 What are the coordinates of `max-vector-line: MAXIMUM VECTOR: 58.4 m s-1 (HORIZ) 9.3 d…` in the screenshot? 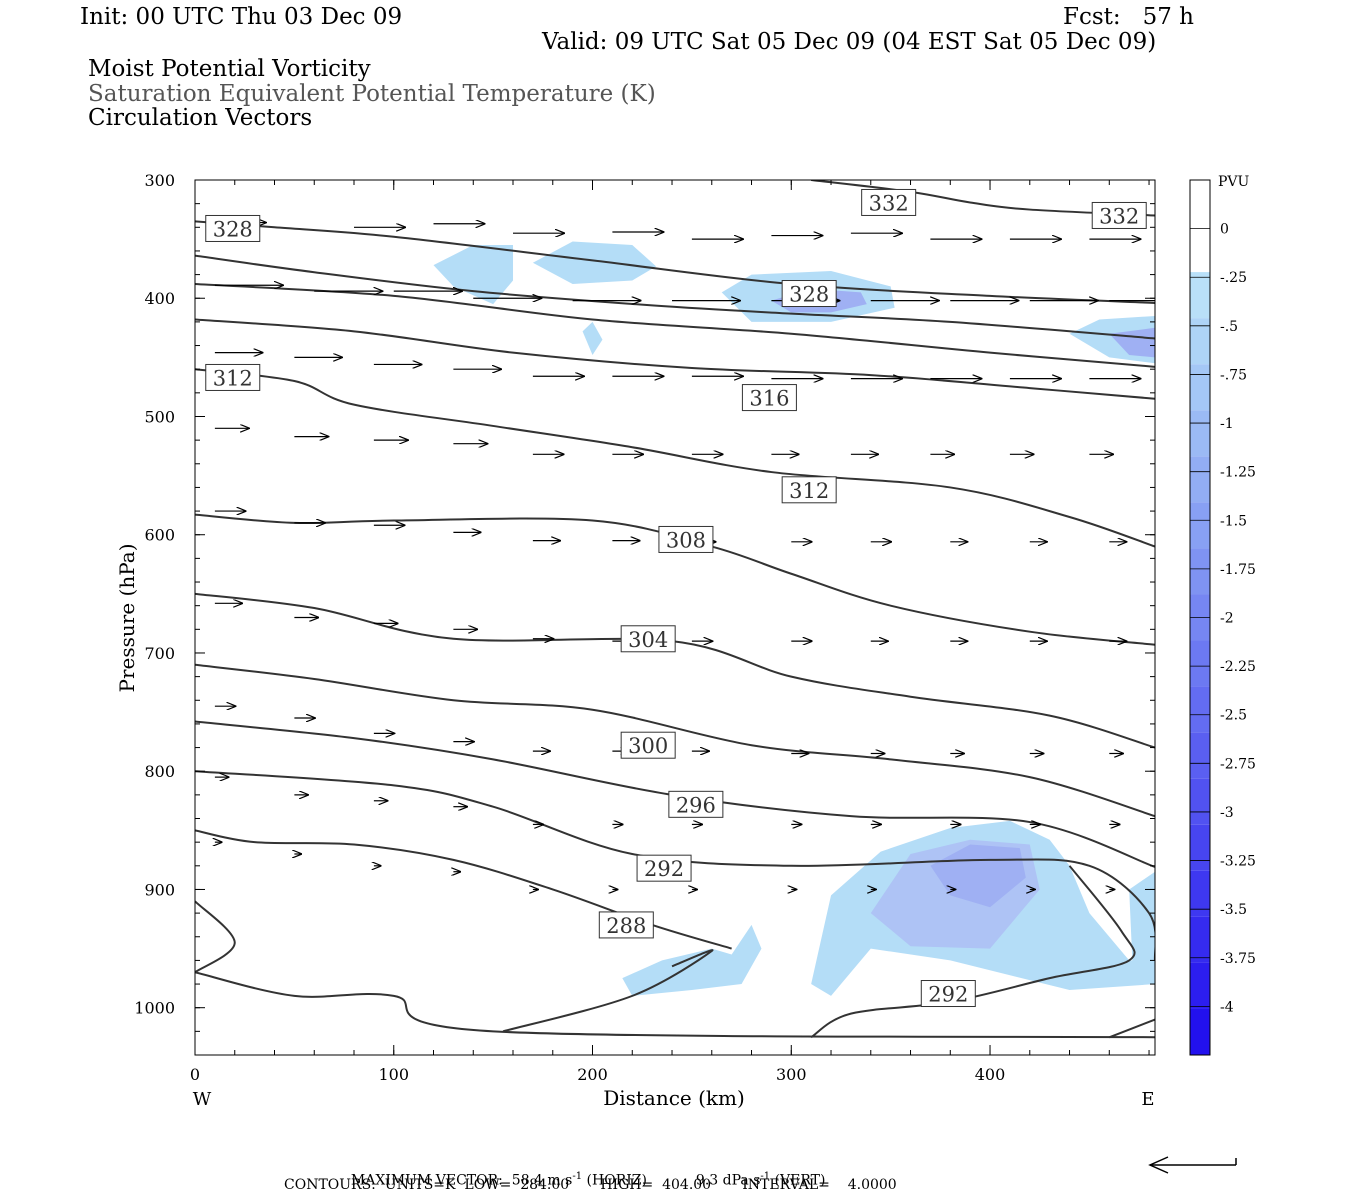 It's located at (584, 1173).